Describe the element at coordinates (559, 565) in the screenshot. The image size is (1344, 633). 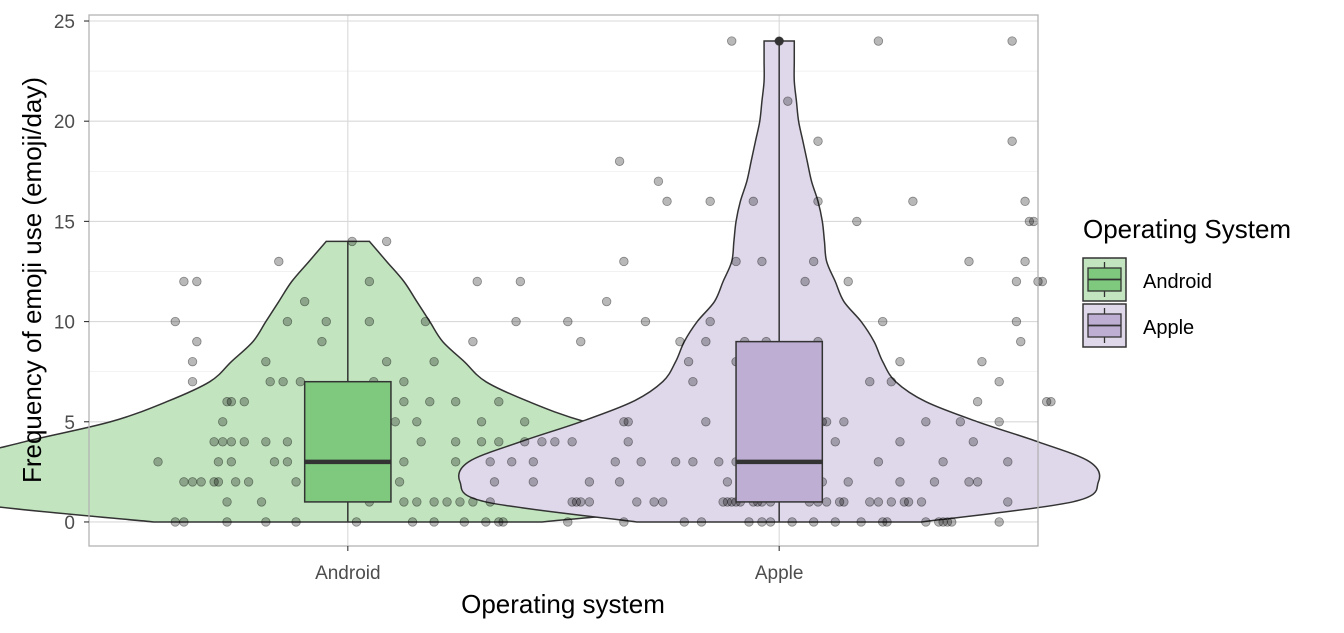
I see `x-axis-ticks: Android Apple` at that location.